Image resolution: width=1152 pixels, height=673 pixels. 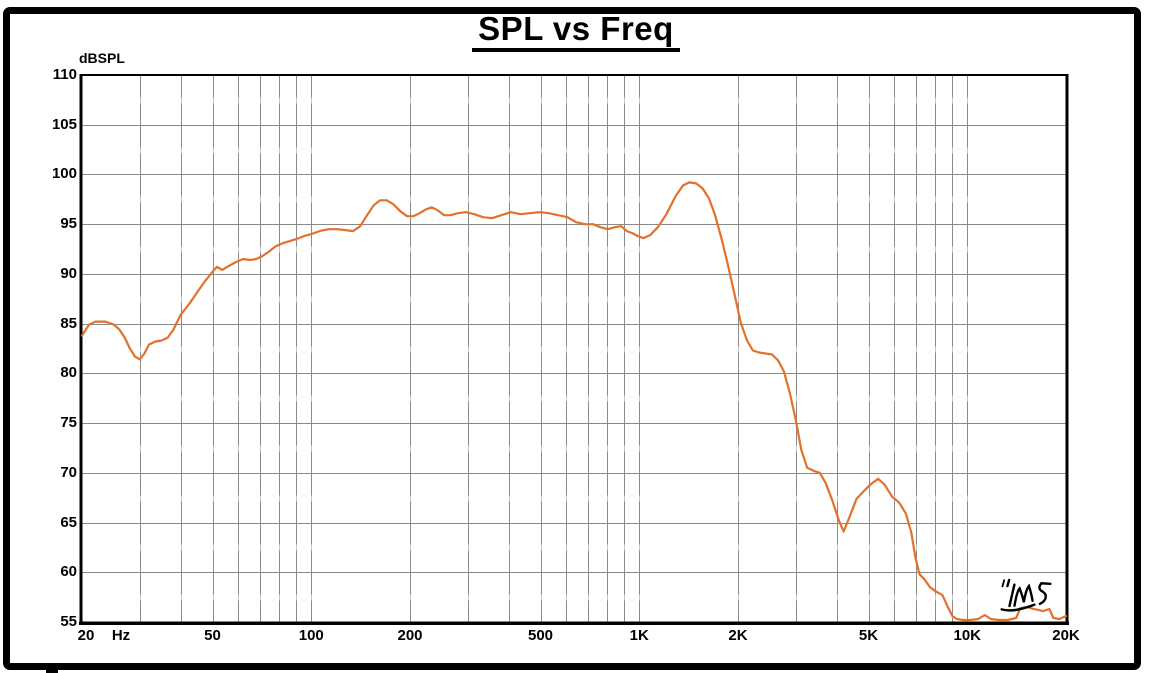 What do you see at coordinates (68, 522) in the screenshot?
I see `y-tick-label: 65` at bounding box center [68, 522].